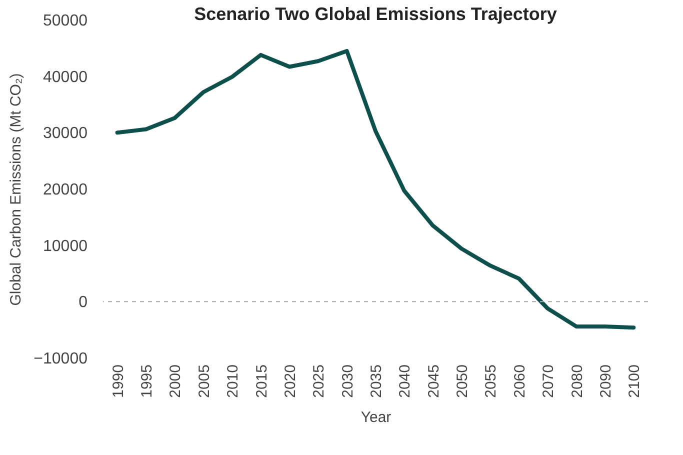  What do you see at coordinates (319, 381) in the screenshot?
I see `x-tick-label: 2025` at bounding box center [319, 381].